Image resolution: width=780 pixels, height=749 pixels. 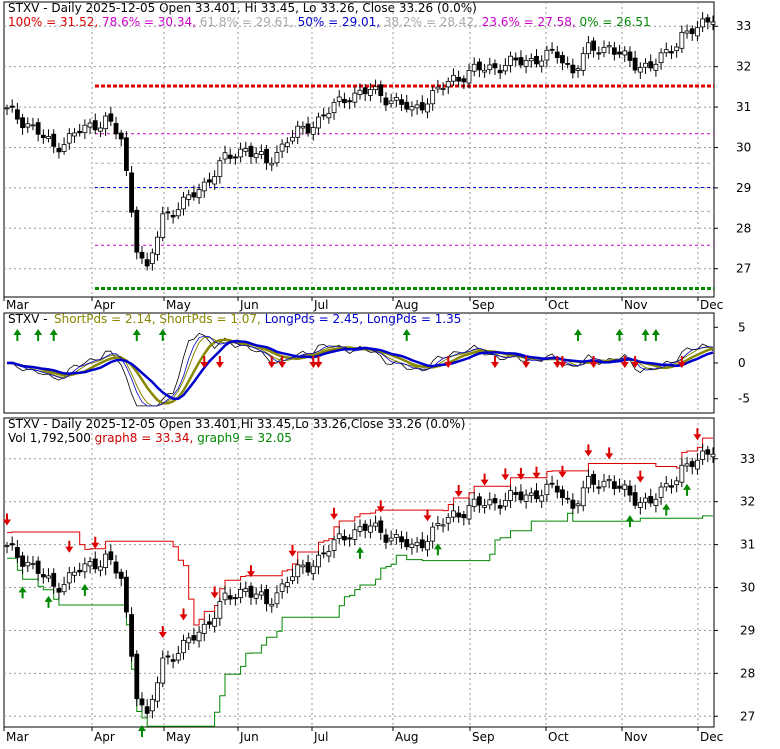 What do you see at coordinates (747, 459) in the screenshot?
I see `y-tick-label: 33` at bounding box center [747, 459].